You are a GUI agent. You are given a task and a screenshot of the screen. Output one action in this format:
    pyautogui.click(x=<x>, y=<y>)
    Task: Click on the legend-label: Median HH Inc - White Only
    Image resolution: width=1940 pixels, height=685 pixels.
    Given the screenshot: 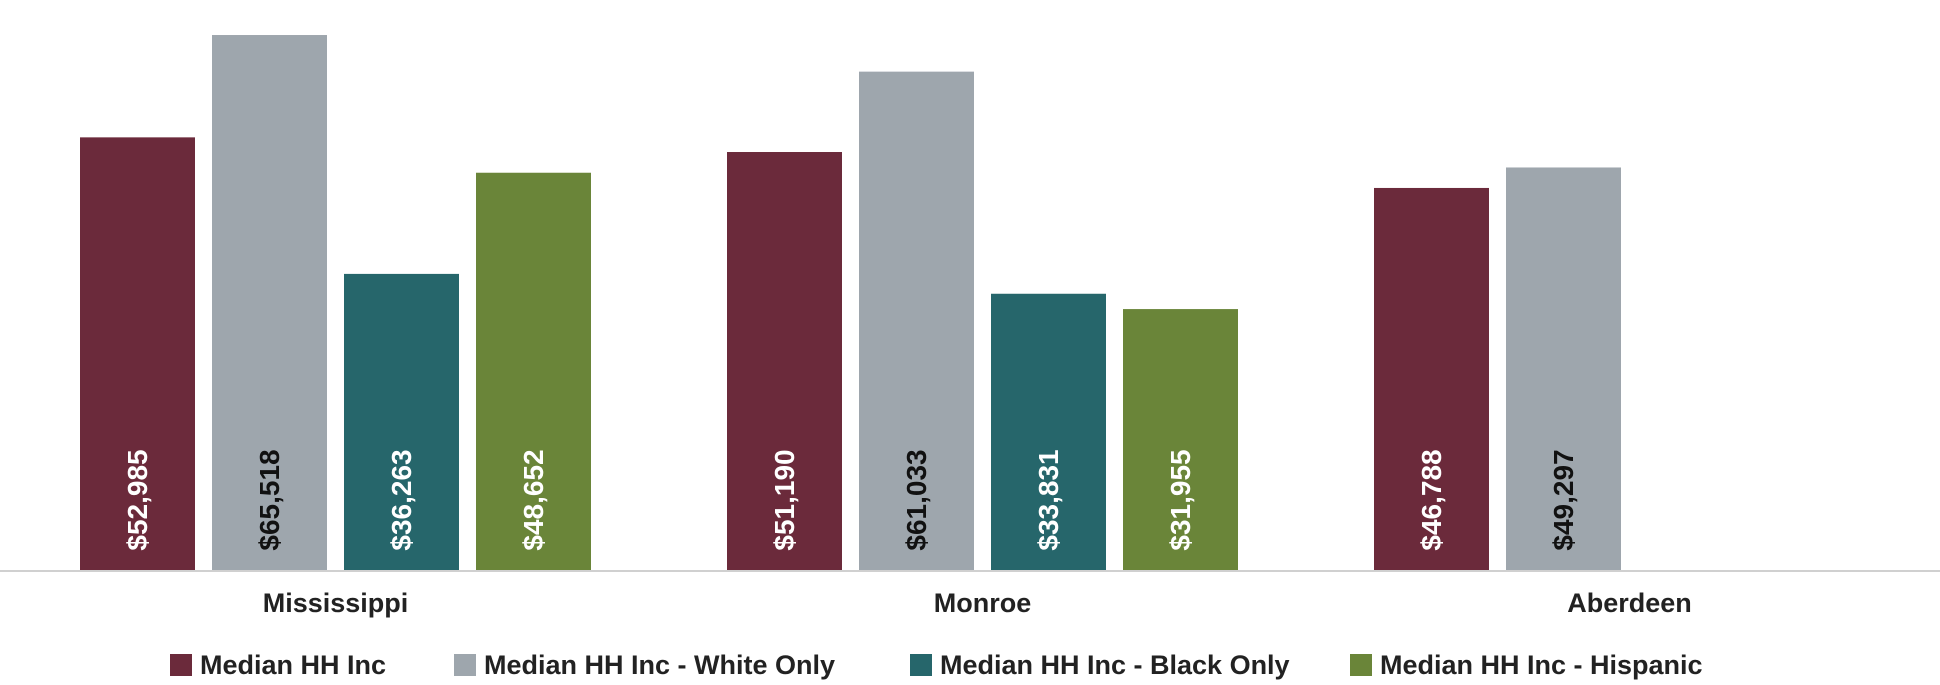 What is the action you would take?
    pyautogui.click(x=660, y=664)
    